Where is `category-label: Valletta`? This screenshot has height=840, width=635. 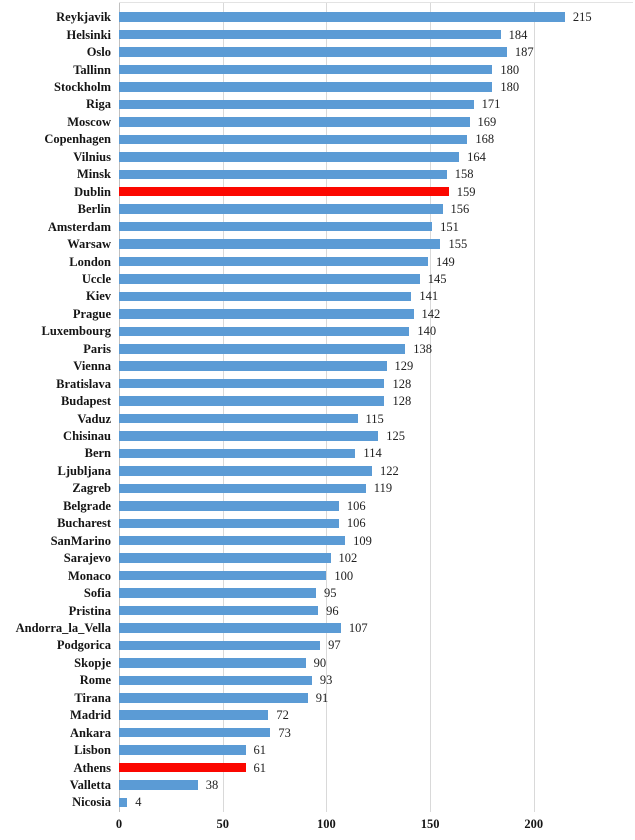 category-label: Valletta is located at coordinates (90, 785).